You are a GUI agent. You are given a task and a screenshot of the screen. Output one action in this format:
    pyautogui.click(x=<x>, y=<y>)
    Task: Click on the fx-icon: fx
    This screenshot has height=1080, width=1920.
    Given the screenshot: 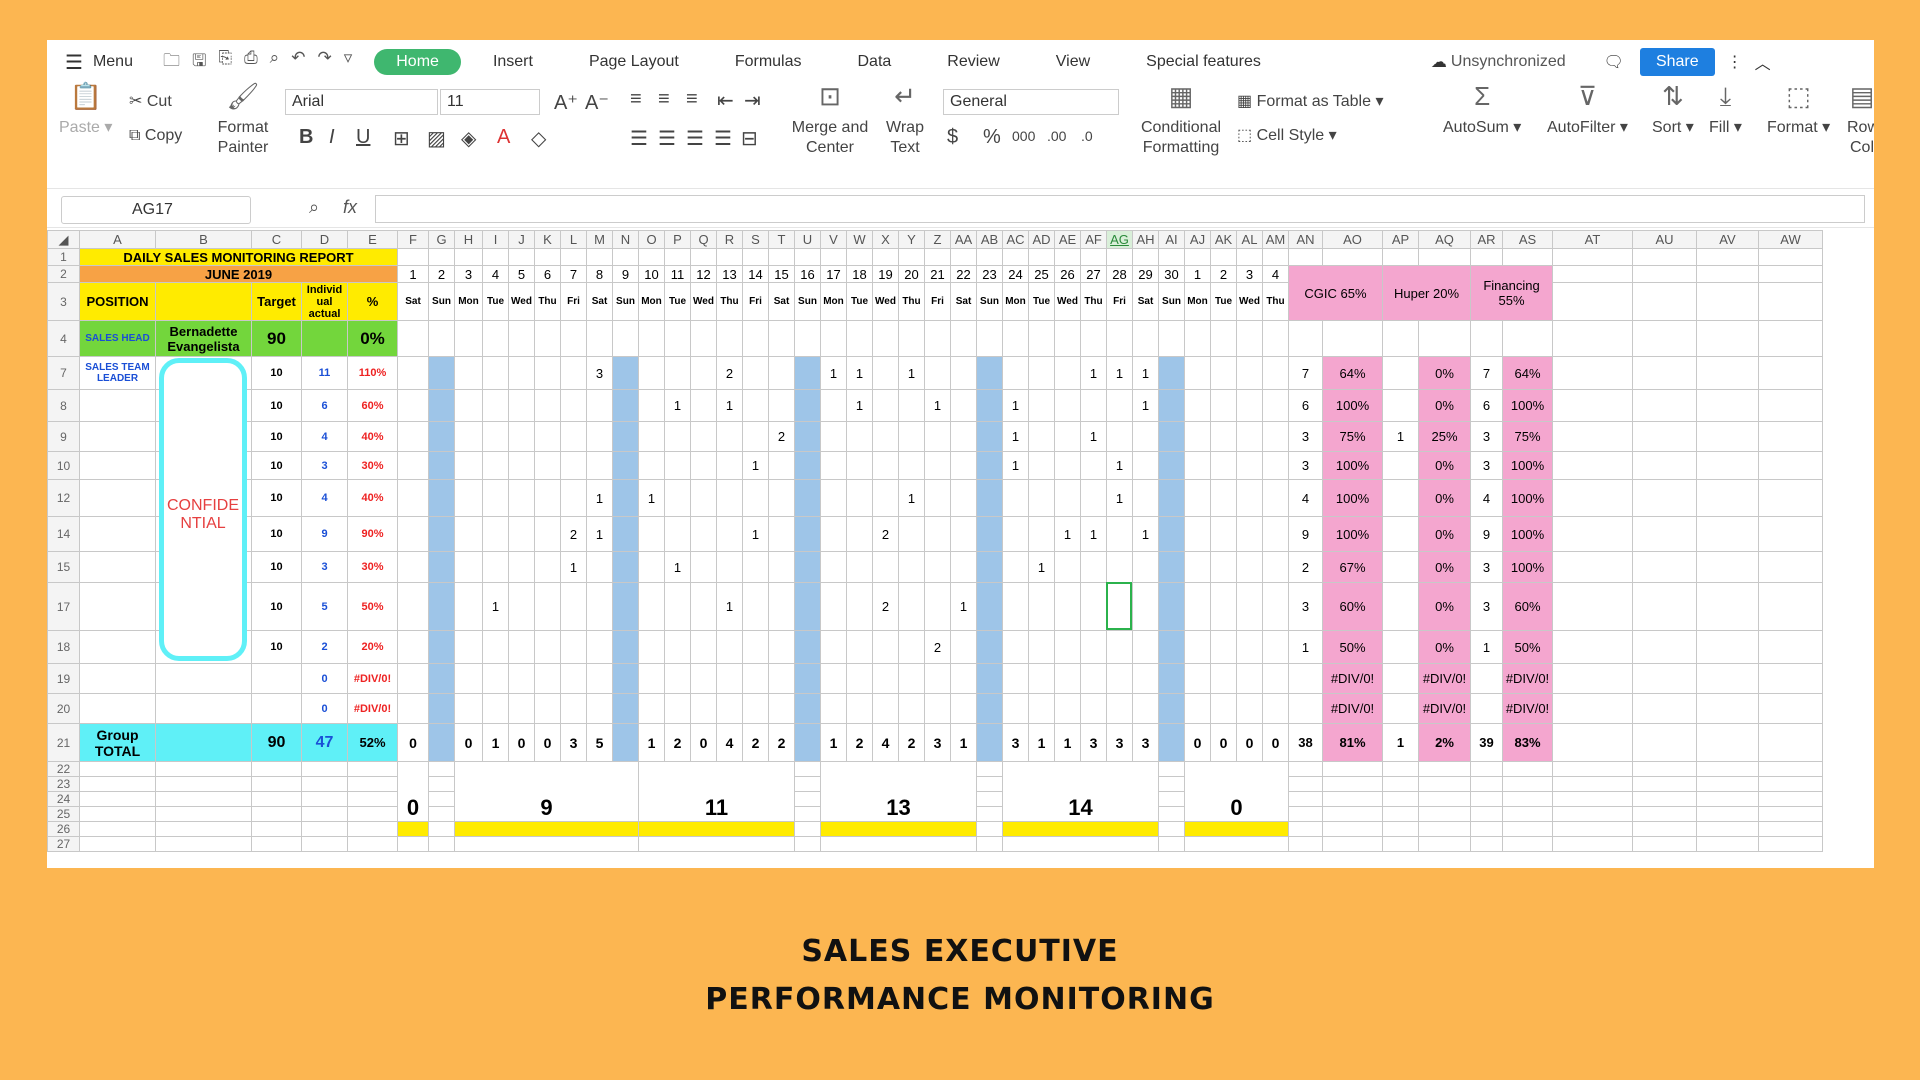 What is the action you would take?
    pyautogui.click(x=350, y=207)
    